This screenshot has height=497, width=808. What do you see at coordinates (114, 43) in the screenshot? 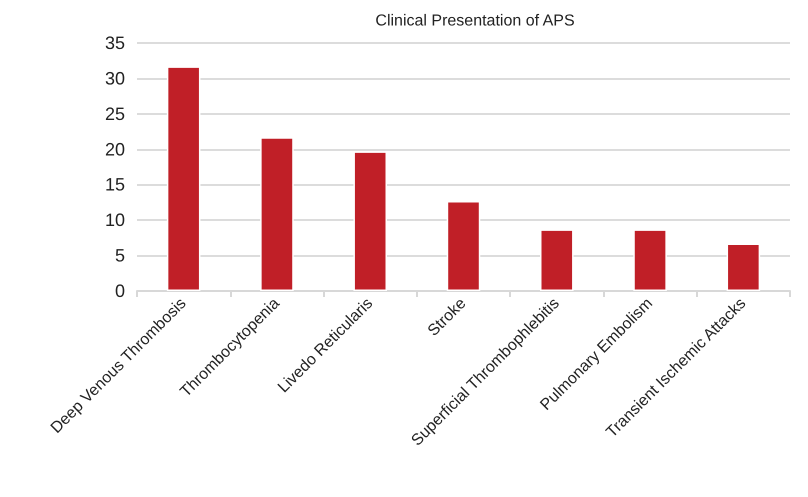
I see `y-tick-label: 35` at bounding box center [114, 43].